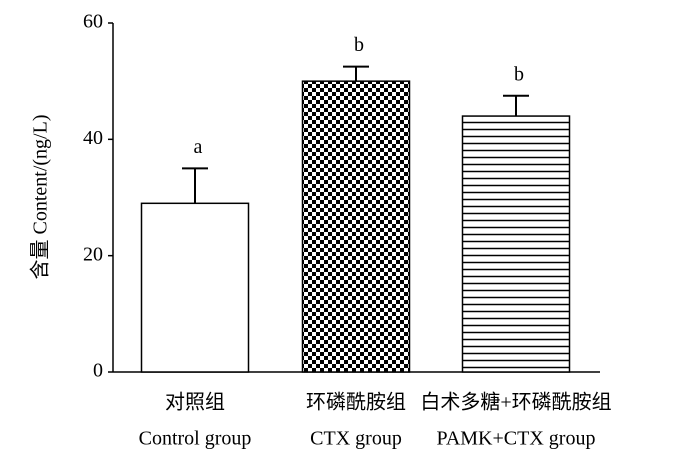  Describe the element at coordinates (515, 402) in the screenshot. I see `x-tick-label: 白术多糖+环磷酰胺组` at that location.